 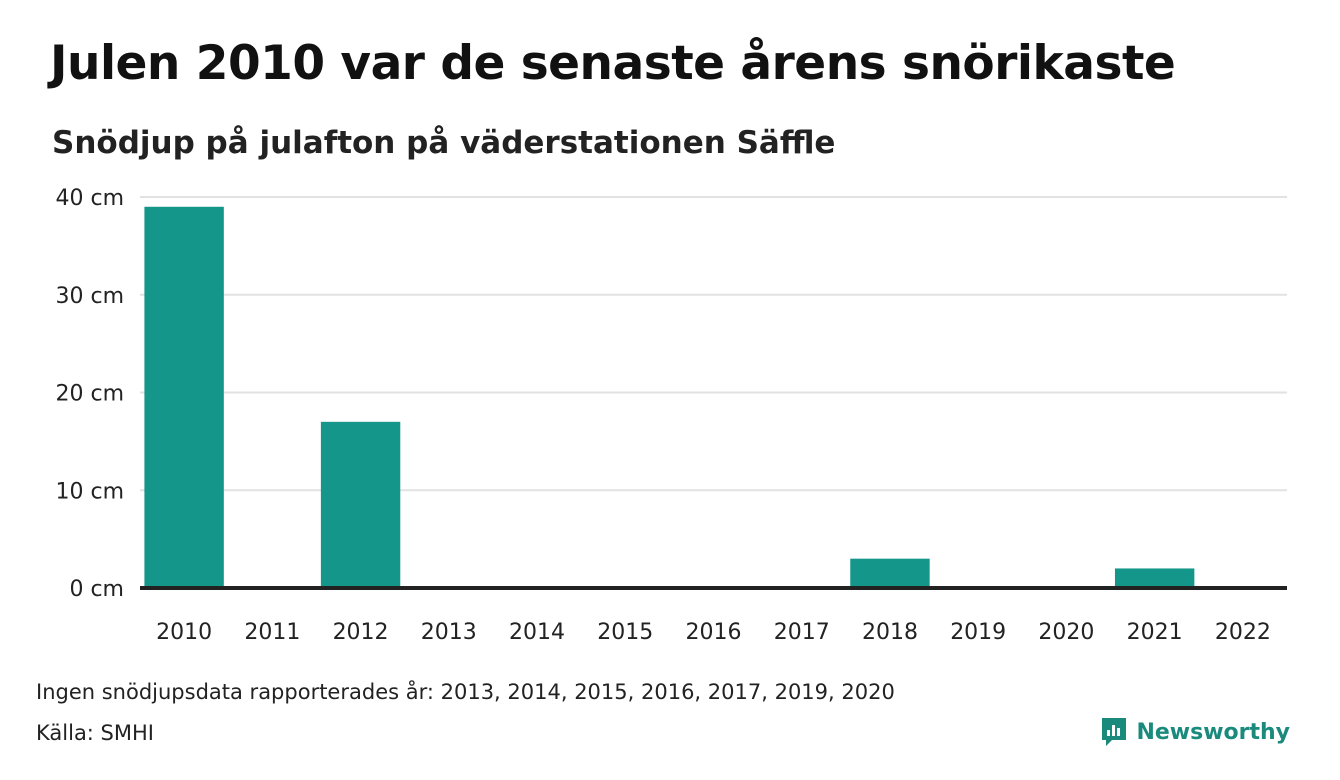 I want to click on brand-name: Newsworthy, so click(x=1213, y=732).